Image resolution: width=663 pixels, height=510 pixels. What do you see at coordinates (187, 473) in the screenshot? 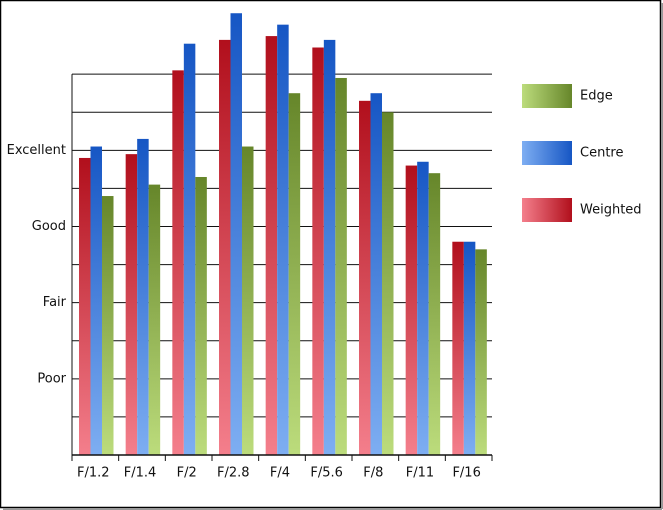
I see `x-tick-label: F/2` at bounding box center [187, 473].